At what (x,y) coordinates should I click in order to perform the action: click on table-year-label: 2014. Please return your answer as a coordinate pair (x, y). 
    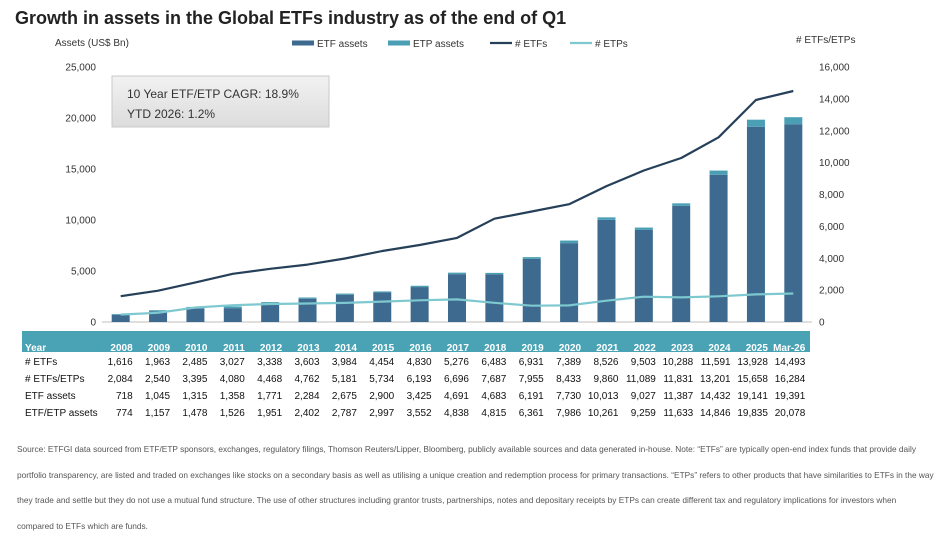
    Looking at the image, I should click on (346, 348).